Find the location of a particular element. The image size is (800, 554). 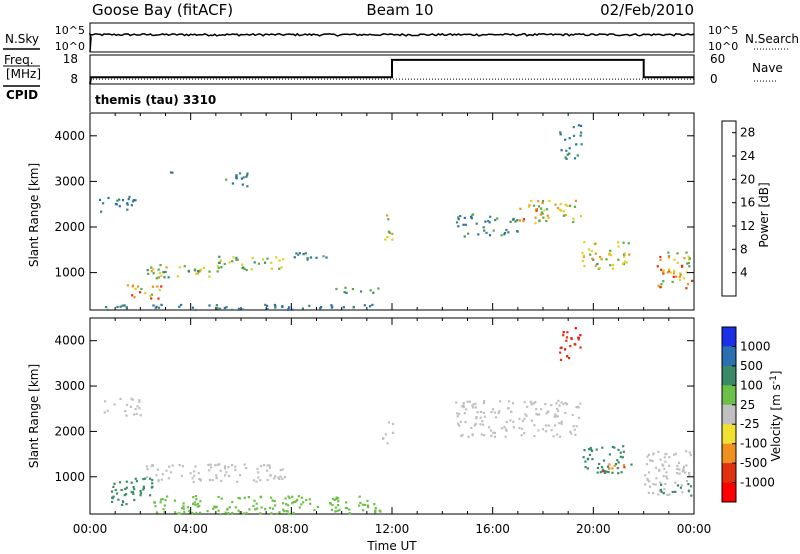

power-colorbar-tick-label: 16 is located at coordinates (747, 203).